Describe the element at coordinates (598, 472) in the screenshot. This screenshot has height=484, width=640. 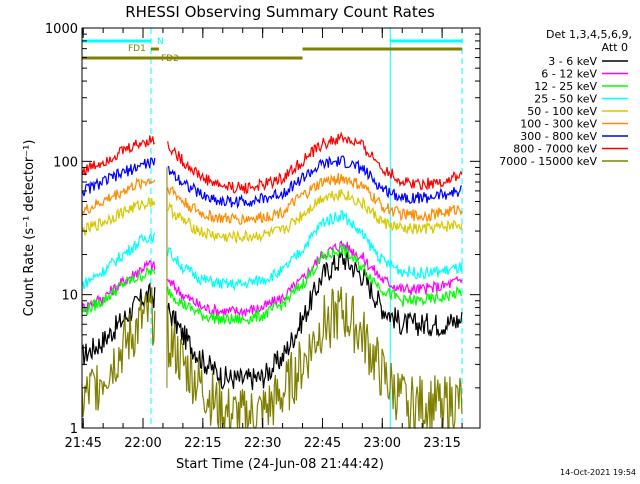
I see `timestamp: 14-Oct-2021 19:54` at that location.